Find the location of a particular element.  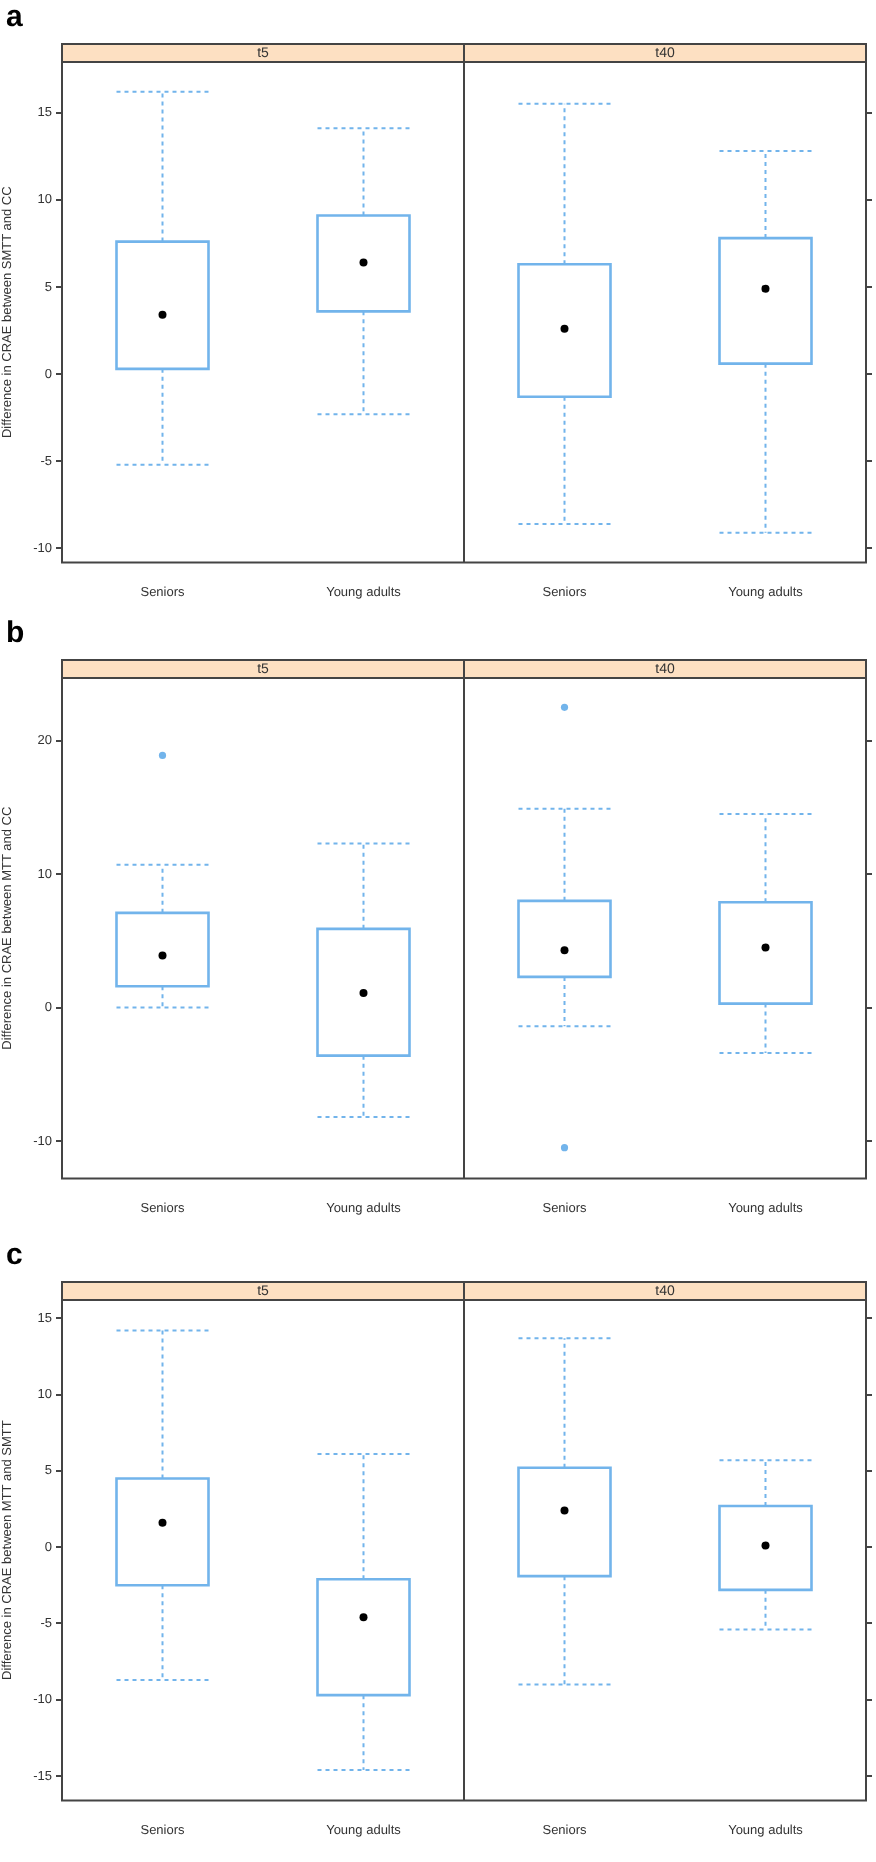

text: b is located at coordinates (15, 633).